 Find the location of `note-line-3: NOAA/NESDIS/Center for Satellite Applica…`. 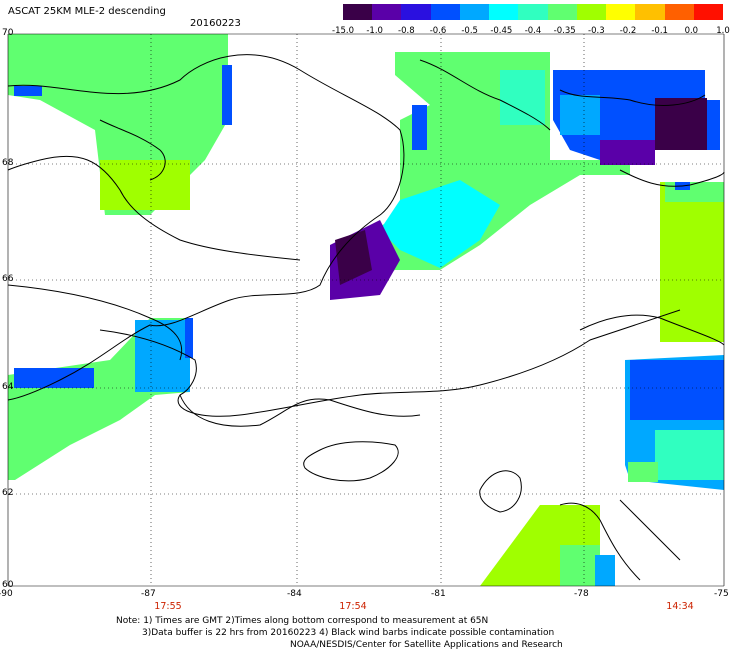

note-line-3: NOAA/NESDIS/Center for Satellite Applica… is located at coordinates (426, 645).